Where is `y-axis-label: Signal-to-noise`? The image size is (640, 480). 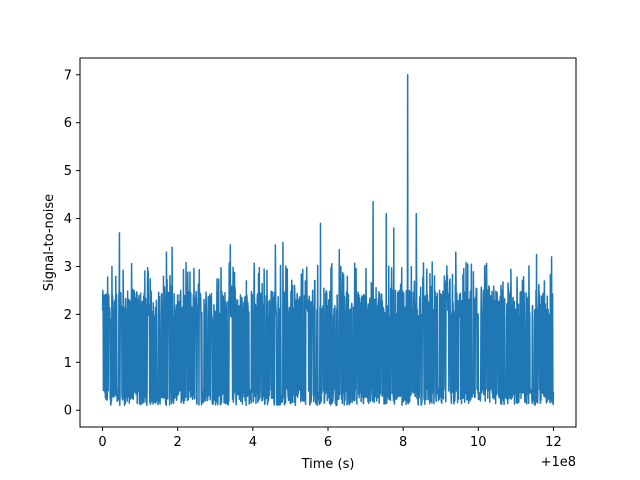
y-axis-label: Signal-to-noise is located at coordinates (49, 242).